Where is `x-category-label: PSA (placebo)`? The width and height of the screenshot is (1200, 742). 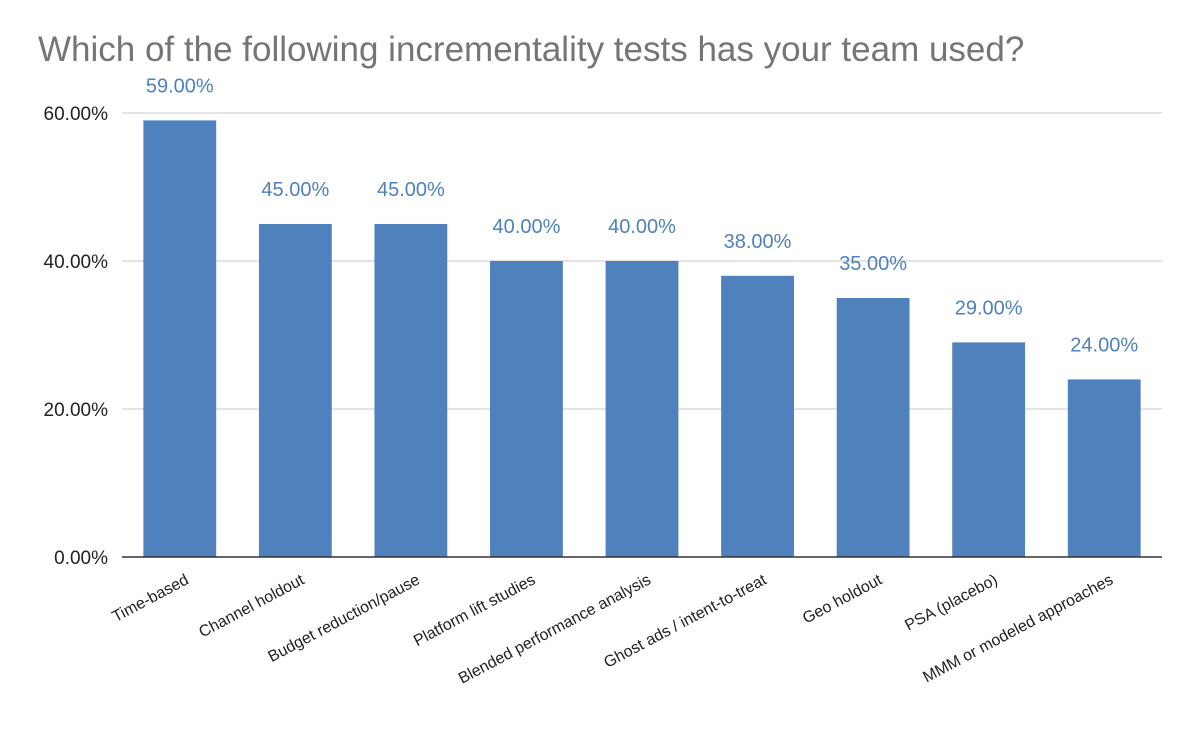
x-category-label: PSA (placebo) is located at coordinates (951, 603).